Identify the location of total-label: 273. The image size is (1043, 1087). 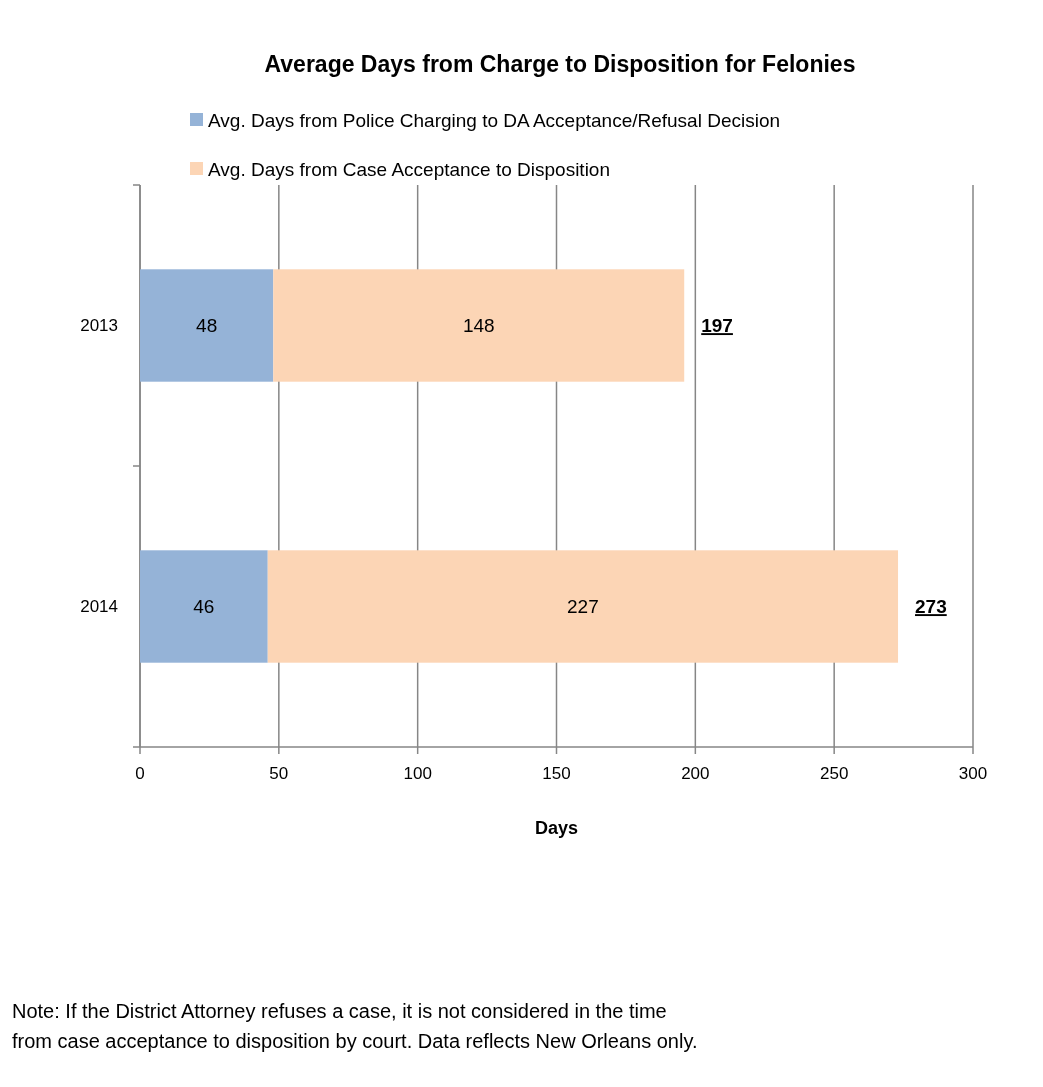
(931, 607).